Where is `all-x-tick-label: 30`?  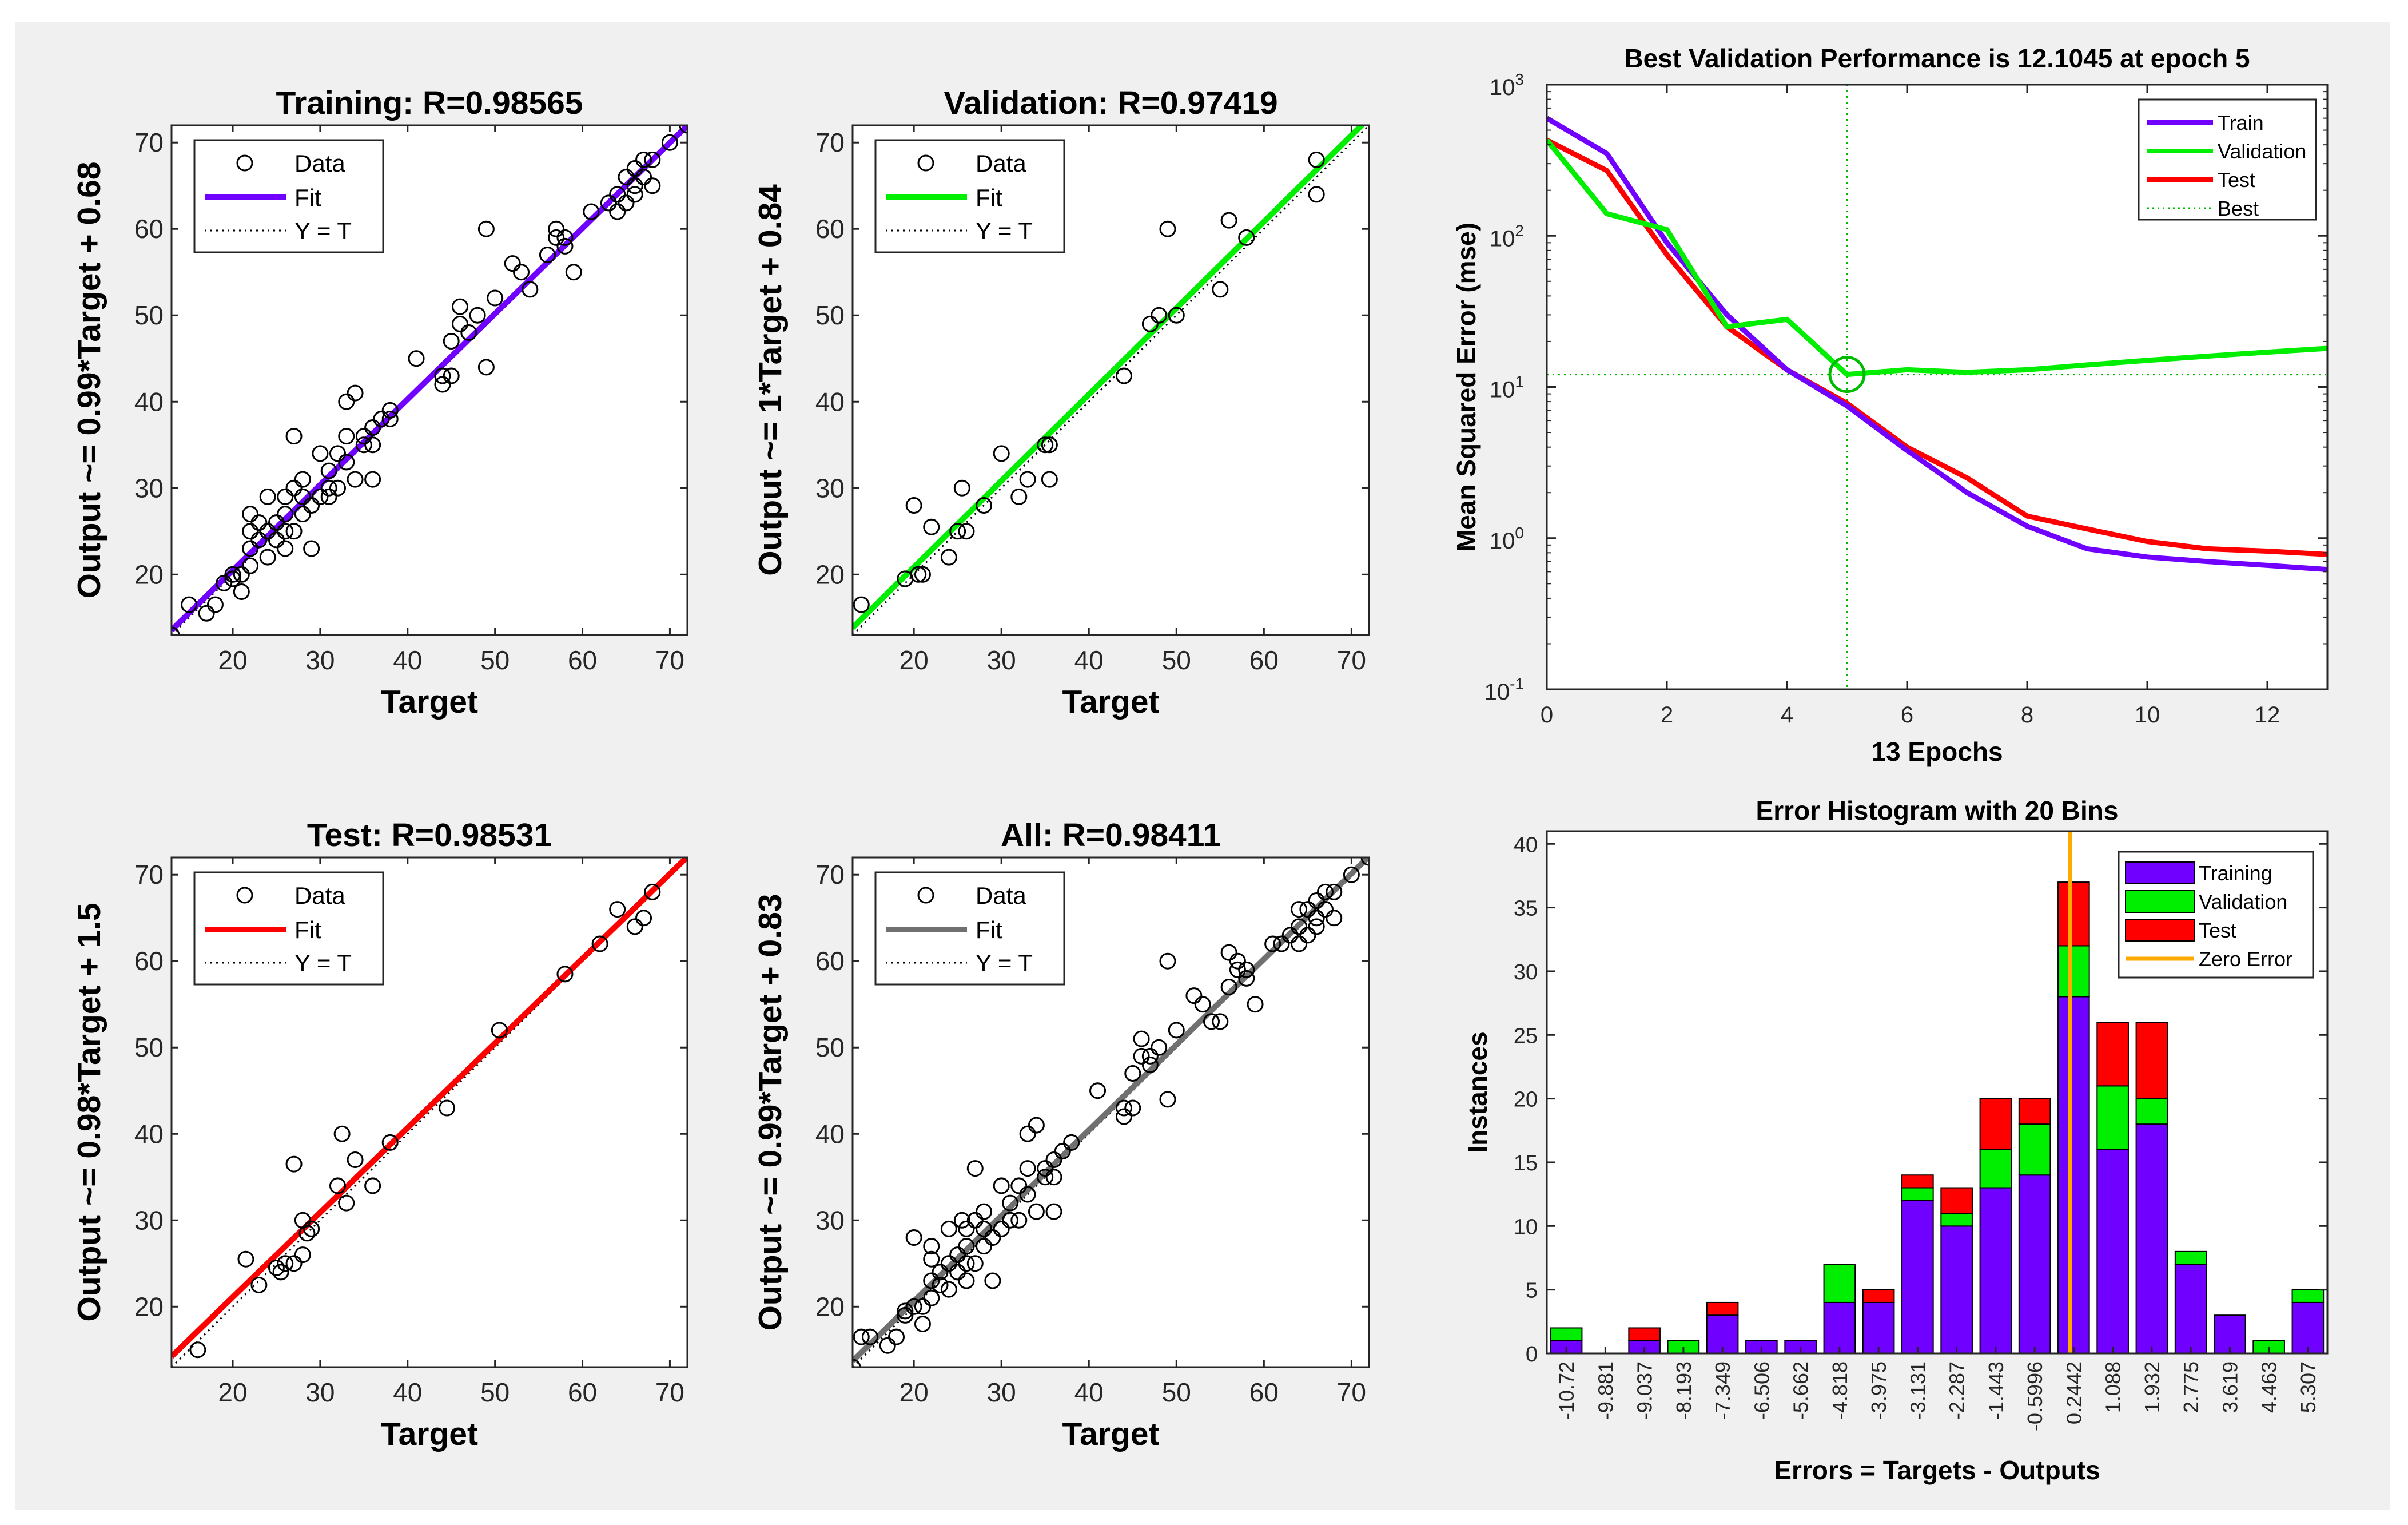
all-x-tick-label: 30 is located at coordinates (1001, 1392).